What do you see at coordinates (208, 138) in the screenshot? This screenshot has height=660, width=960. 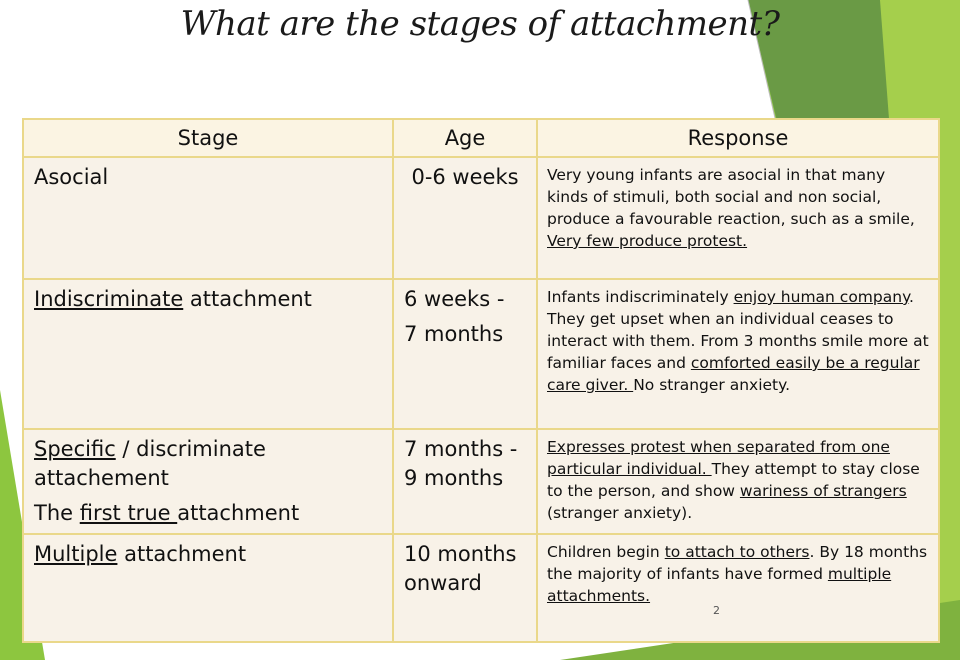 I see `header-stage: Stage` at bounding box center [208, 138].